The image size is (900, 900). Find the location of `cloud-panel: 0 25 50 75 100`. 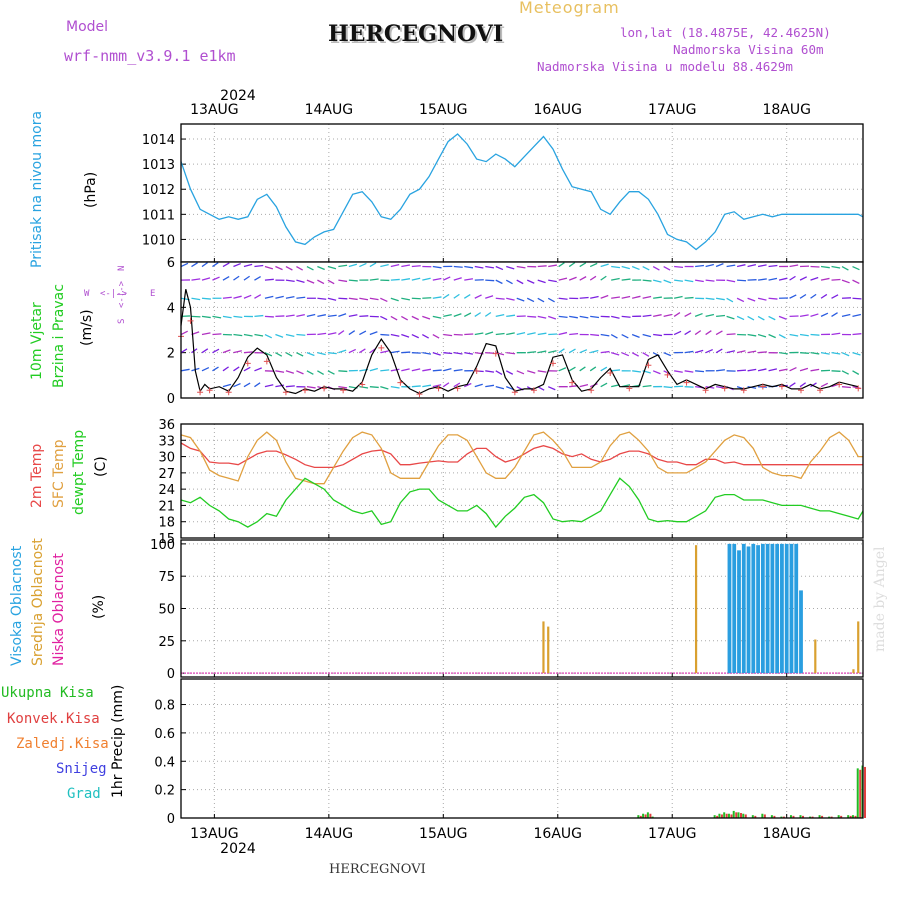

cloud-panel: 0 25 50 75 100 is located at coordinates (507, 610).